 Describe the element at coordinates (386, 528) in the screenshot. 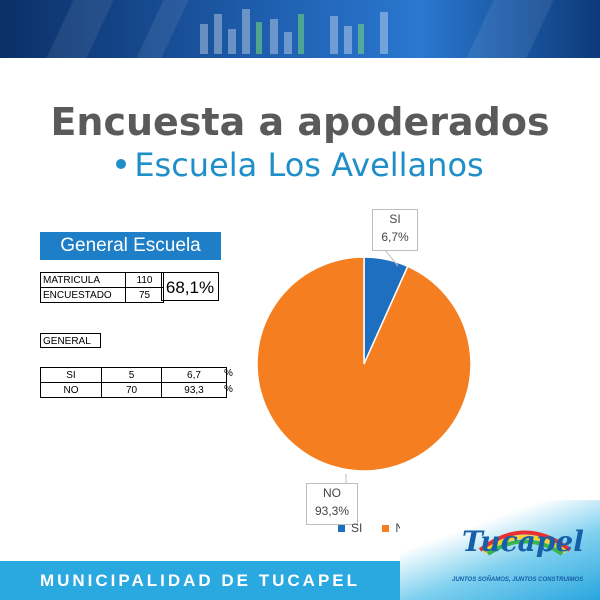

I see `legend-swatch-no` at that location.